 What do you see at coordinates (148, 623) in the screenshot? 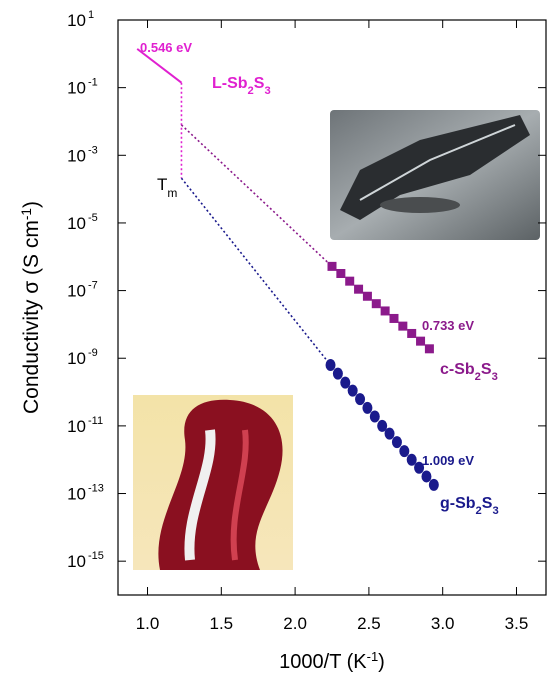
I see `x-tick-label: 1.0` at bounding box center [148, 623].